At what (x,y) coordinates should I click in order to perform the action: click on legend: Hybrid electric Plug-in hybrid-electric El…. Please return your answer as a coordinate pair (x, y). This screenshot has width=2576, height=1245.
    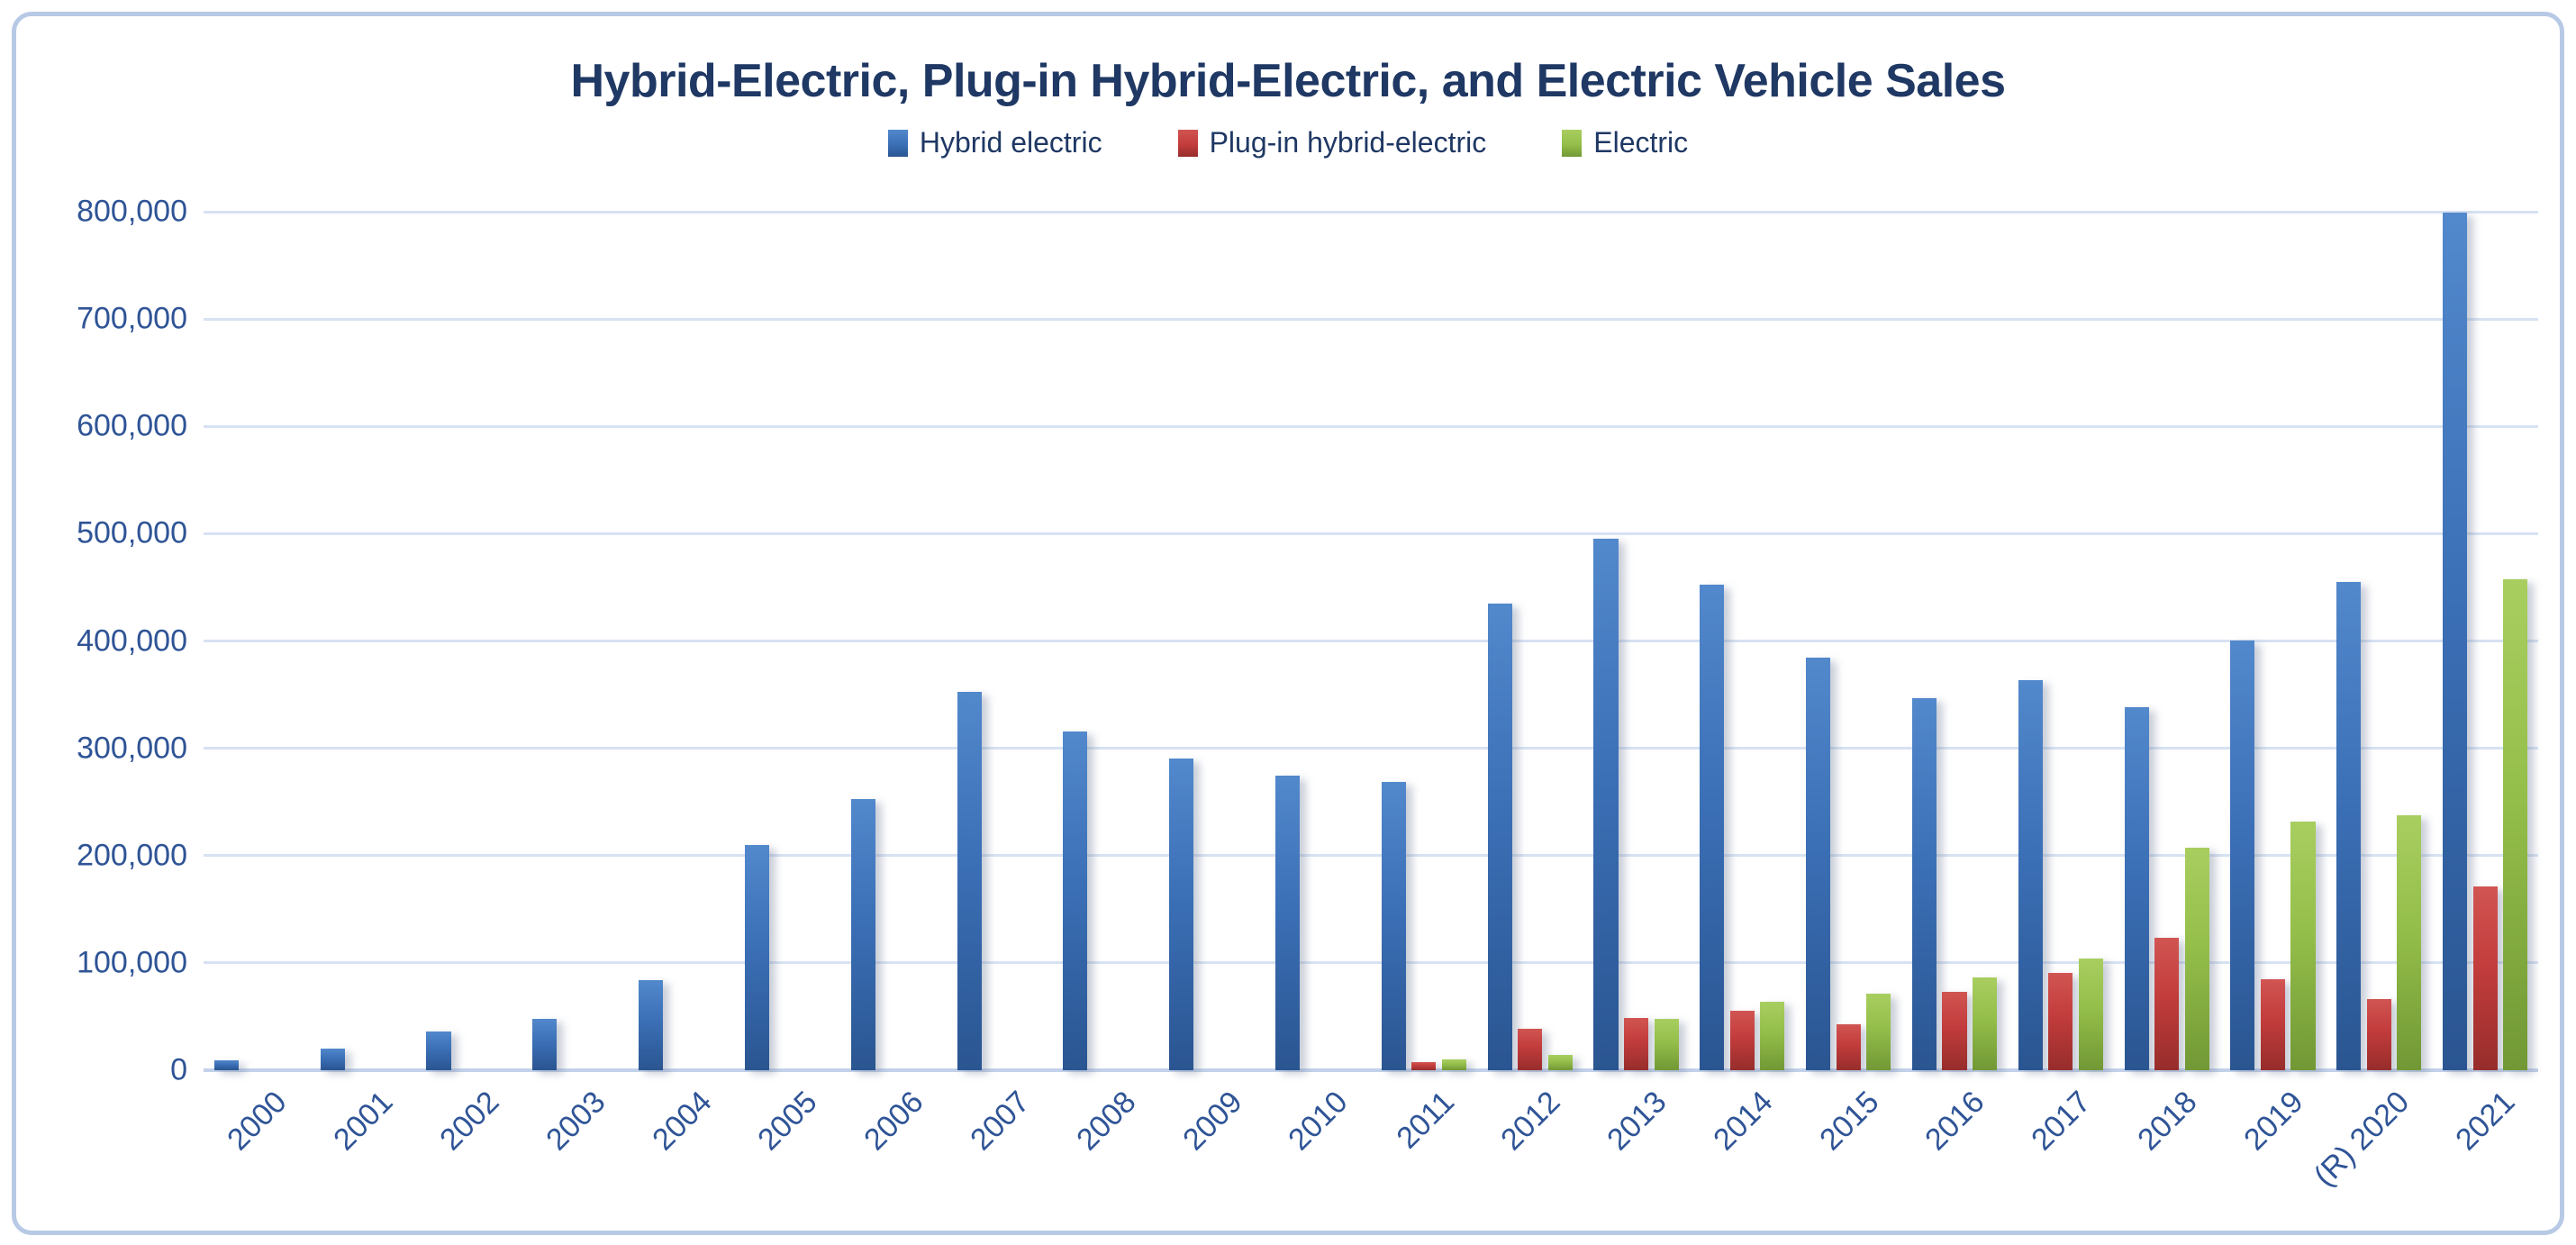
    Looking at the image, I should click on (1288, 142).